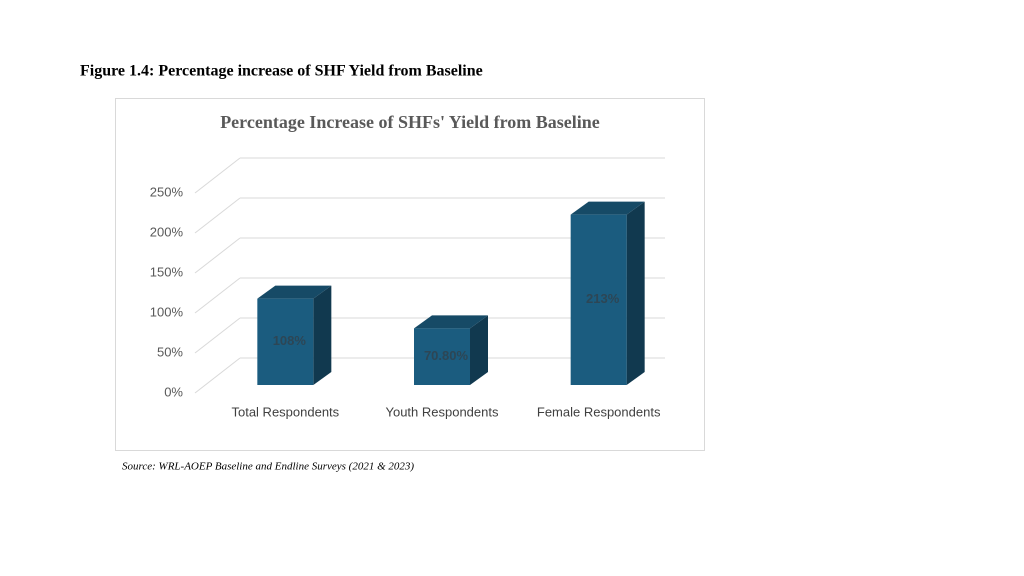 This screenshot has height=576, width=1024. Describe the element at coordinates (285, 411) in the screenshot. I see `x-tick-label: Total Respondents` at that location.